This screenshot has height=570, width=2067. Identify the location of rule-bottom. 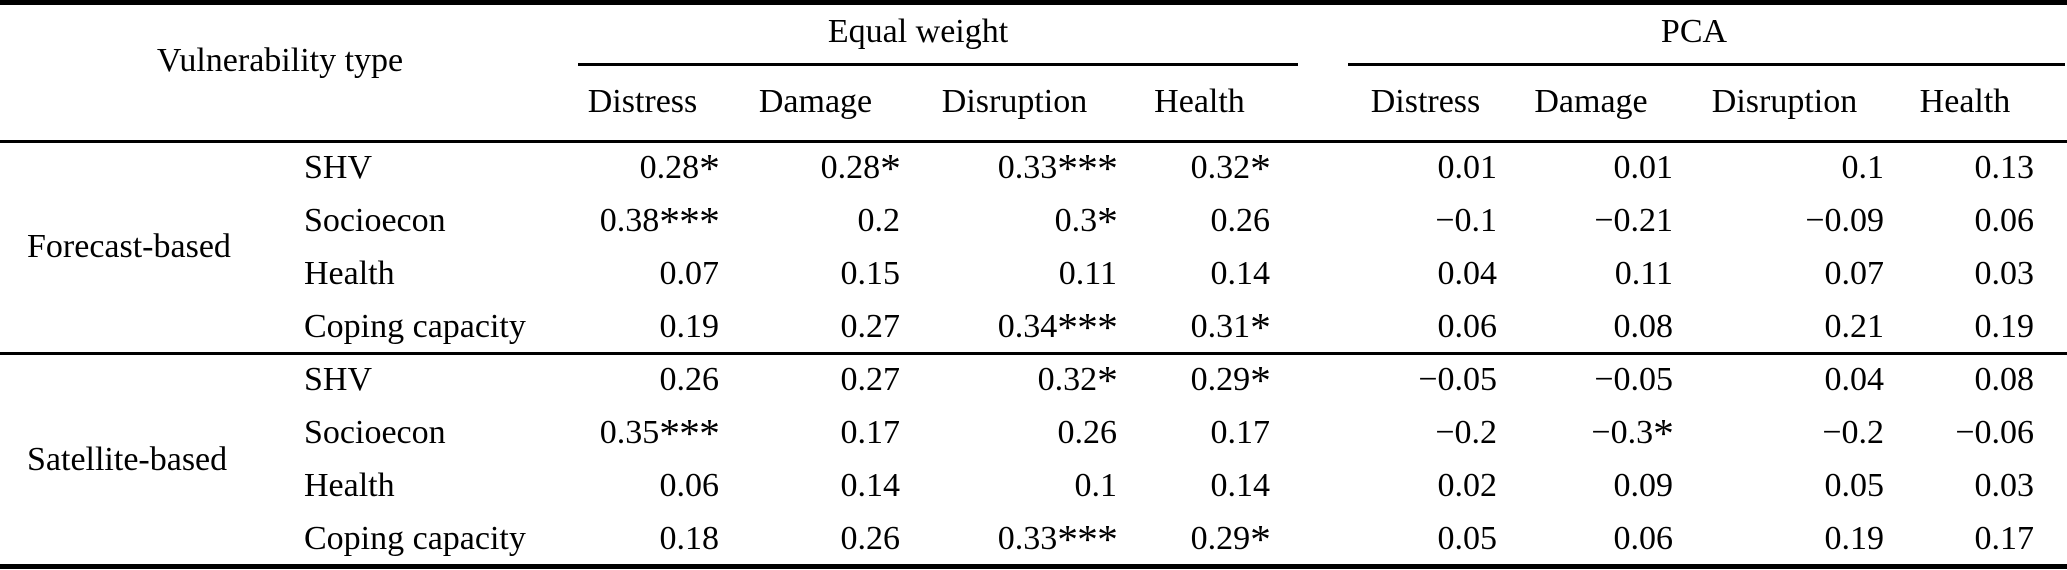
(1033, 566).